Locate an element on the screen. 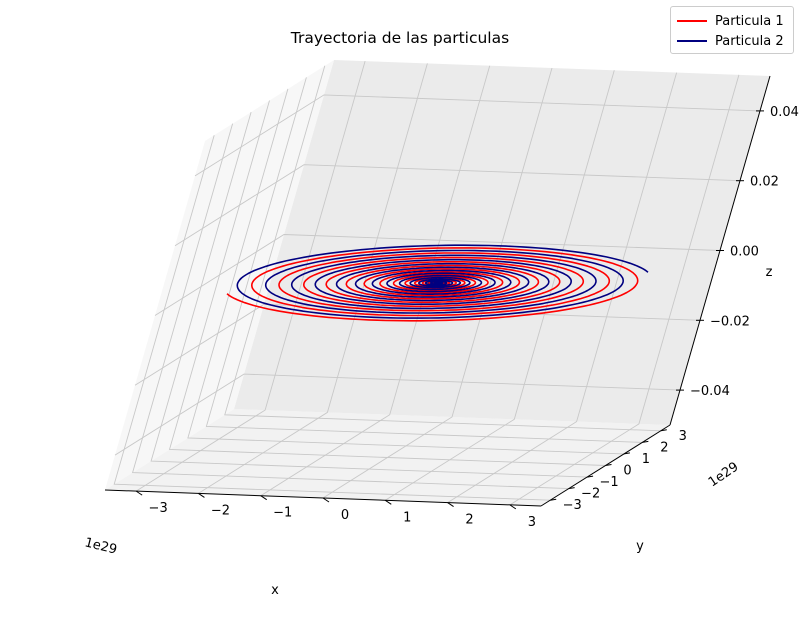 This screenshot has height=636, width=800. z-tick-label-4: 0.04 is located at coordinates (784, 112).